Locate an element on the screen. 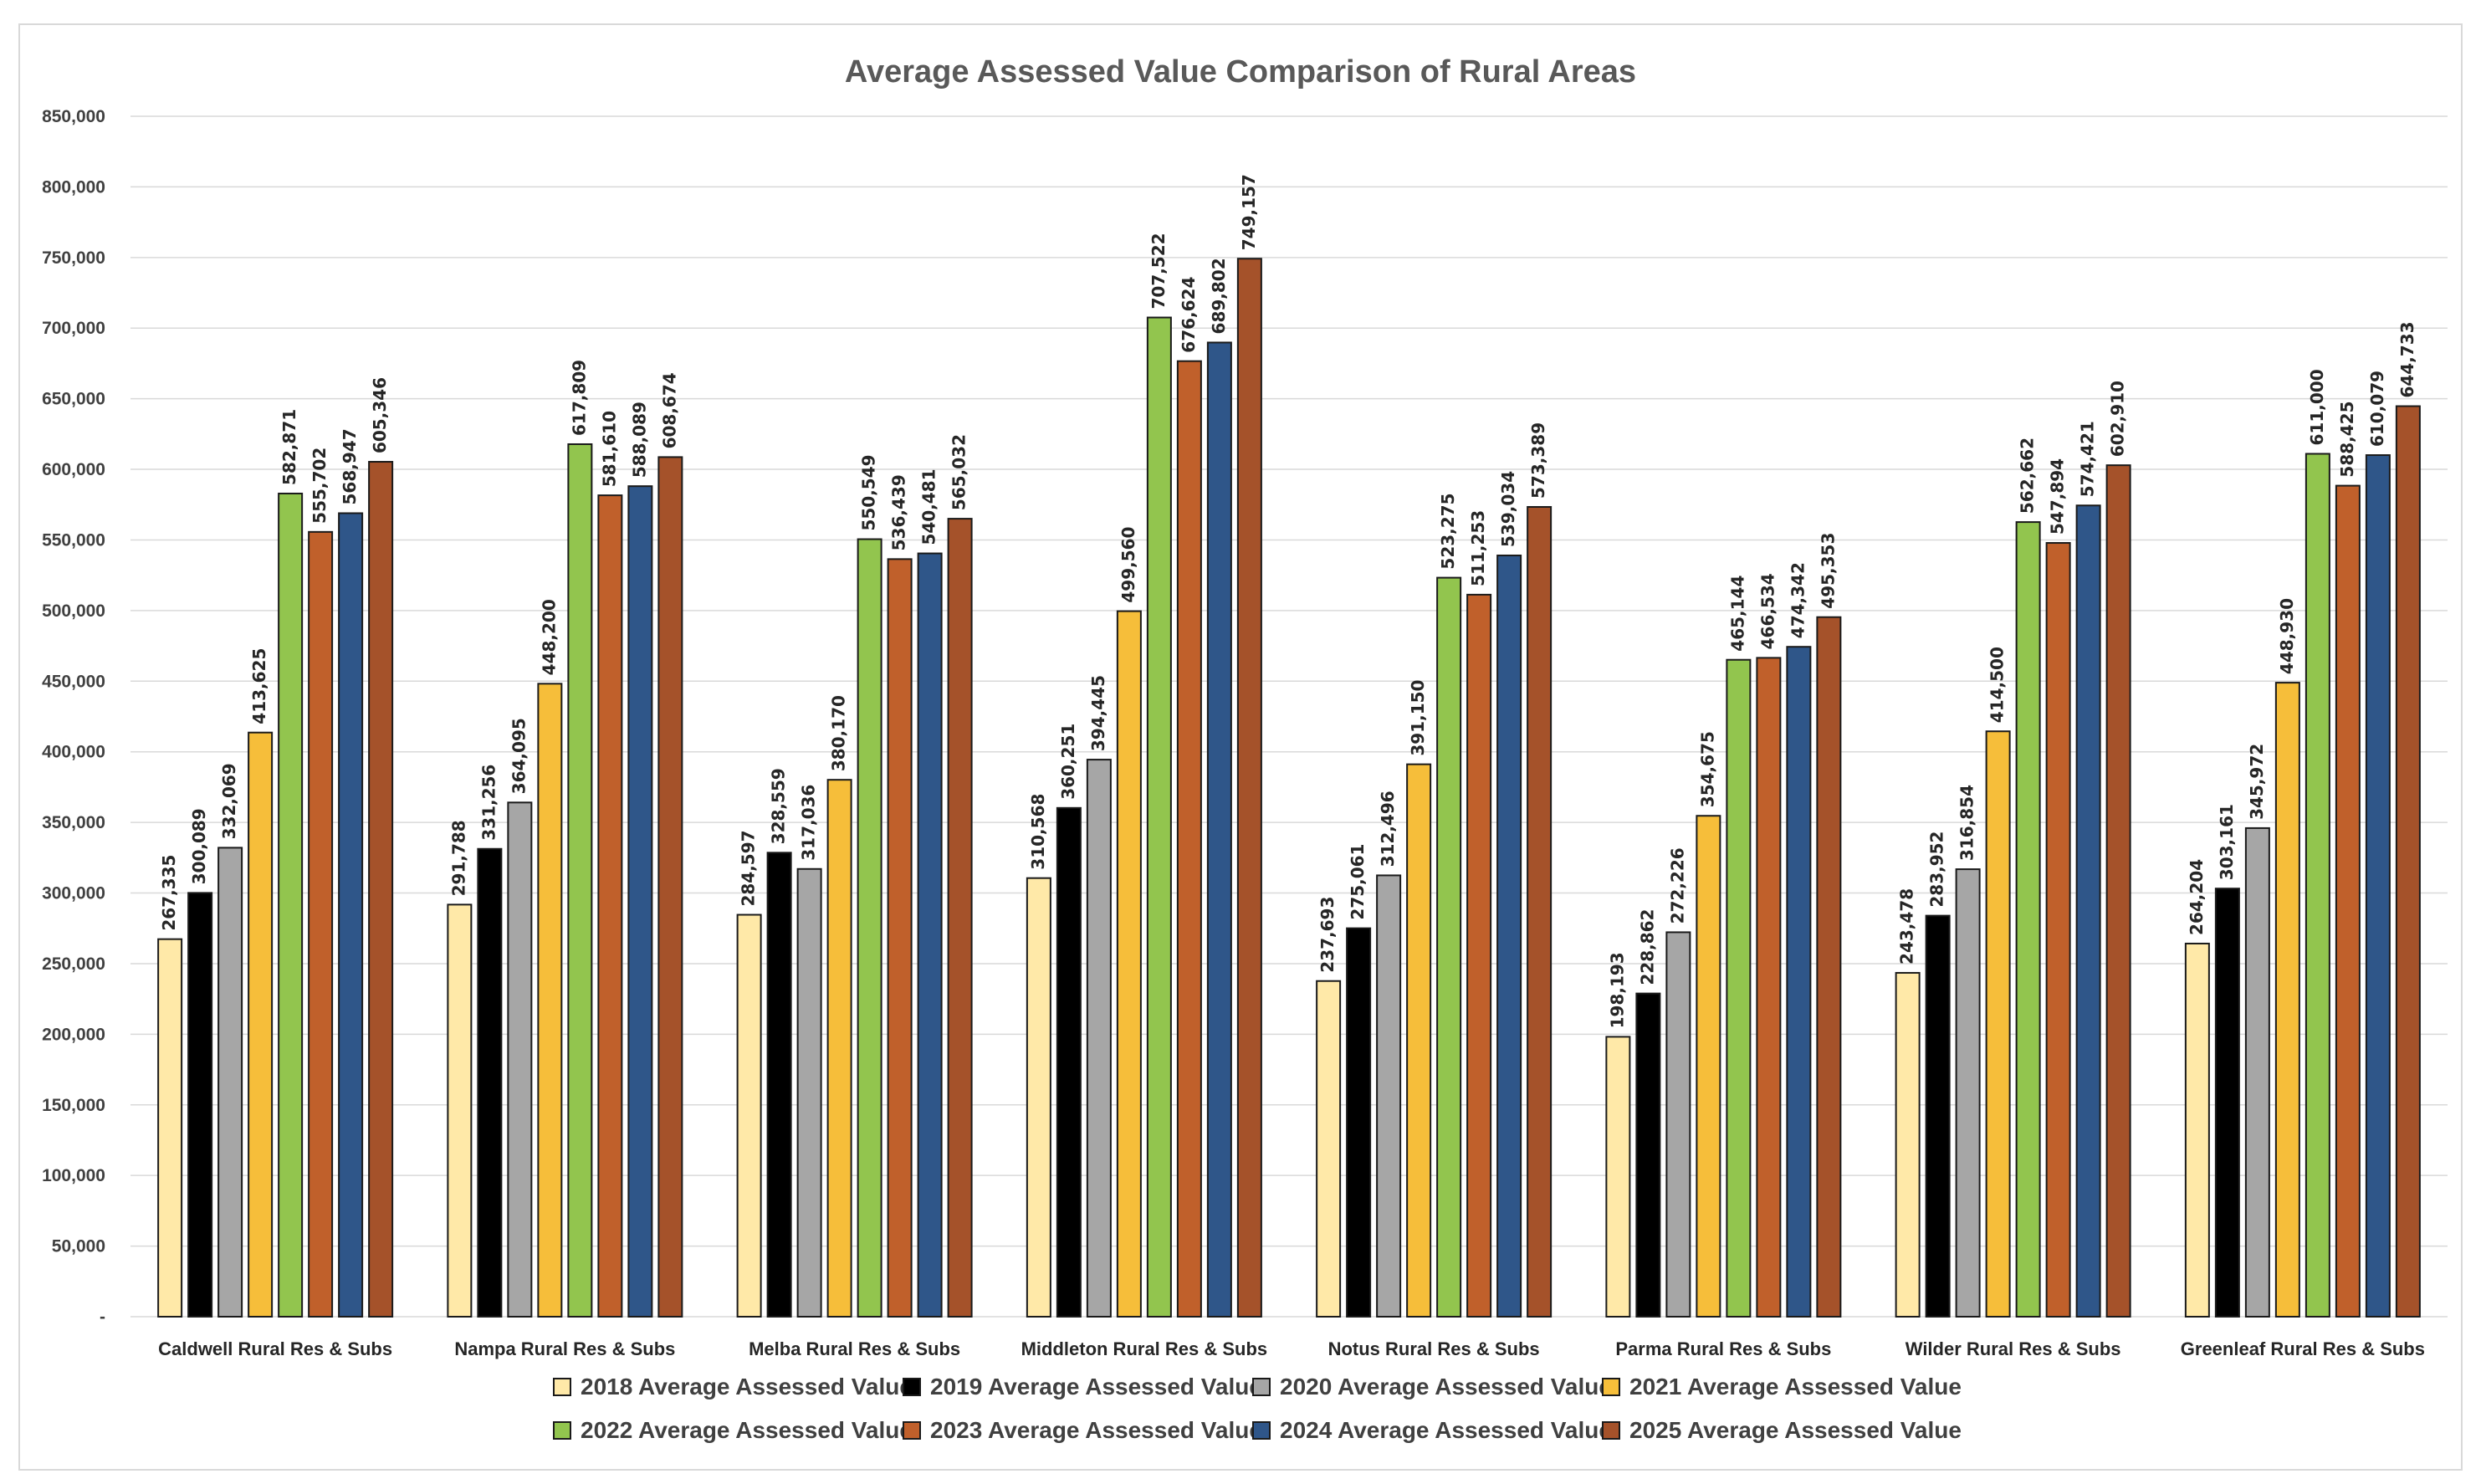  y-tick-label: 750,000 is located at coordinates (73, 258).